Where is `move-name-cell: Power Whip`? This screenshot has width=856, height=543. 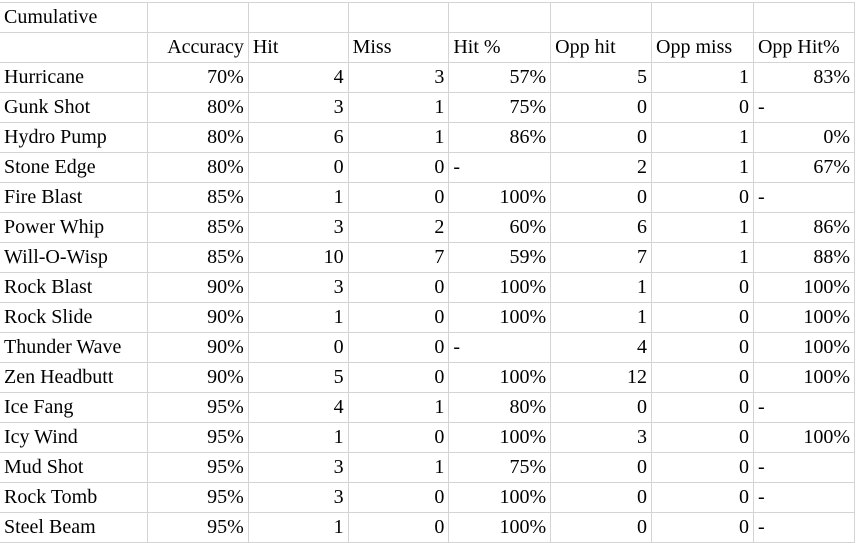
move-name-cell: Power Whip is located at coordinates (74, 227).